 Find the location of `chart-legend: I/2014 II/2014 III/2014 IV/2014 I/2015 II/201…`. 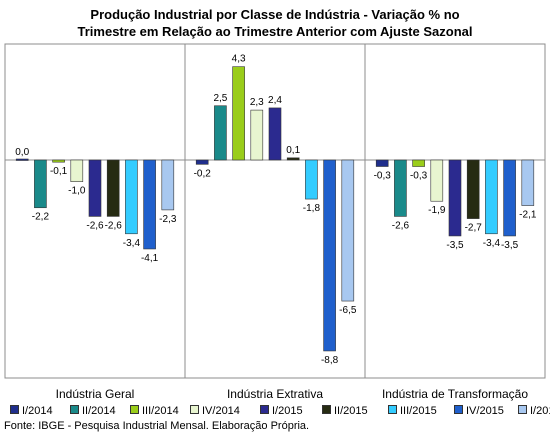

chart-legend: I/2014 II/2014 III/2014 IV/2014 I/2015 II/201… is located at coordinates (280, 411).